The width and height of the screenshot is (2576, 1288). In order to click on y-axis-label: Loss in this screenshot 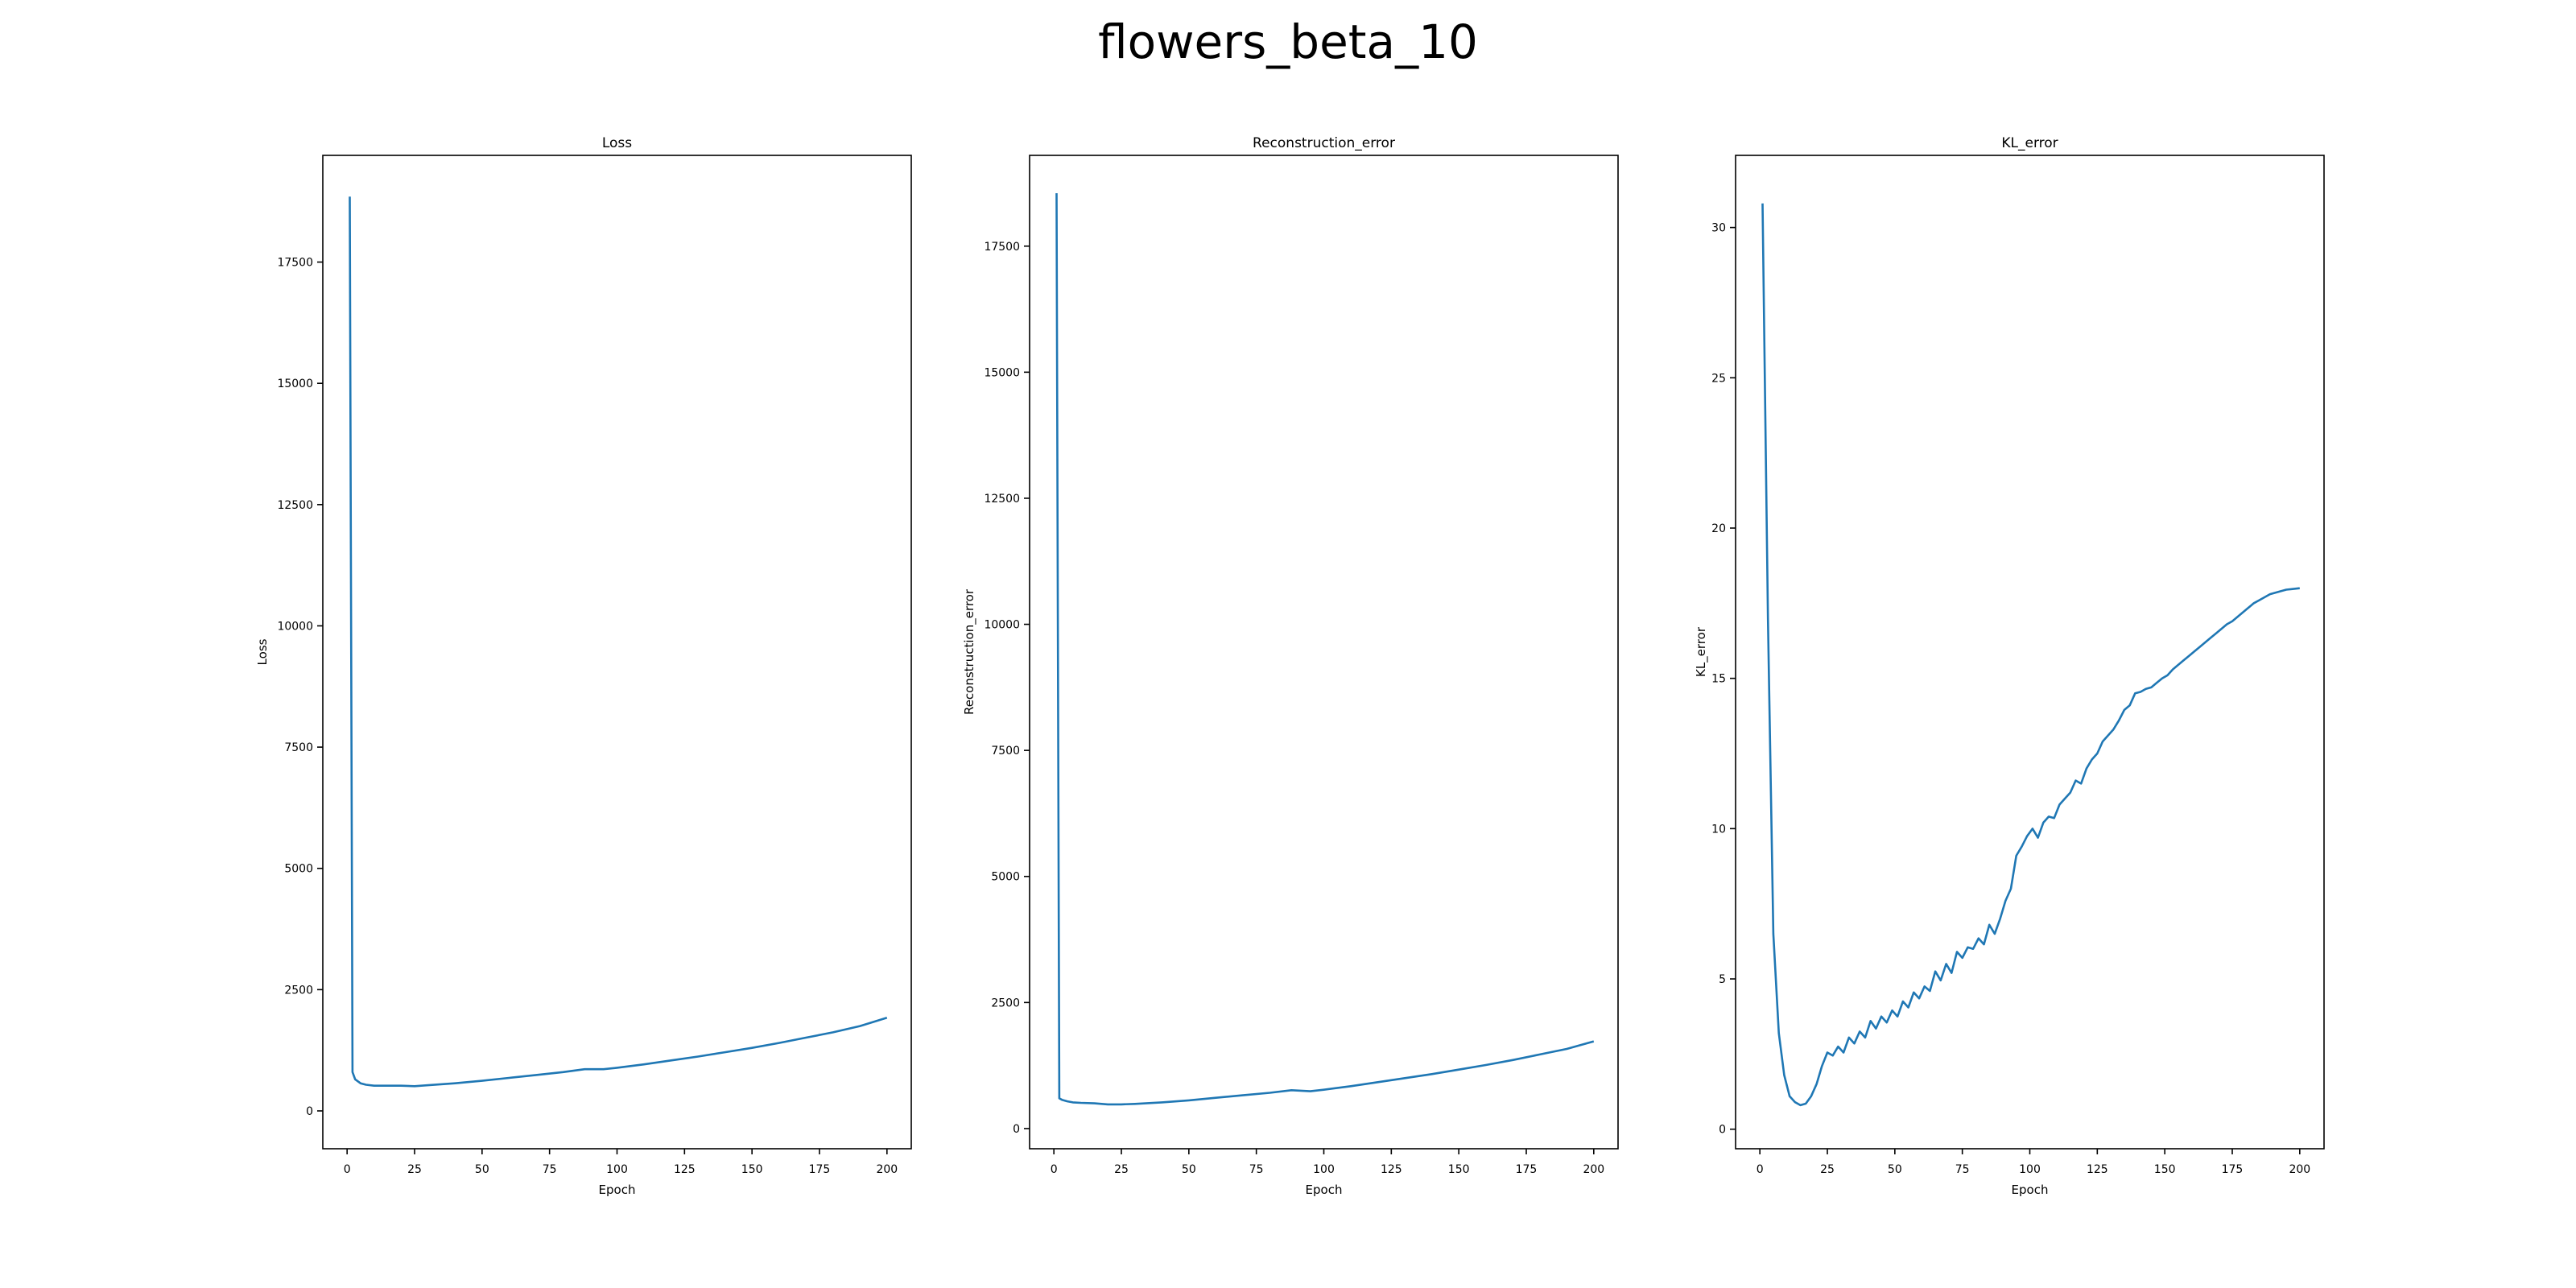, I will do `click(262, 651)`.